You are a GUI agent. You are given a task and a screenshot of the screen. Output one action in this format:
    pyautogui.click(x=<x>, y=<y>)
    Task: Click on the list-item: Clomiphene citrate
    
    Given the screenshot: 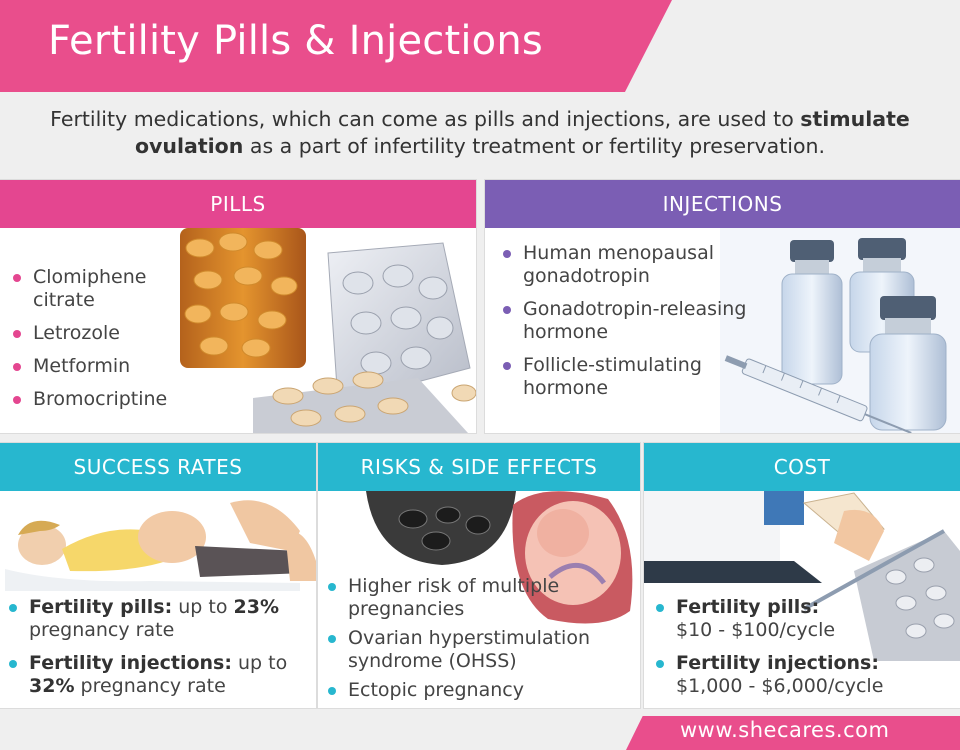 What is the action you would take?
    pyautogui.click(x=98, y=289)
    